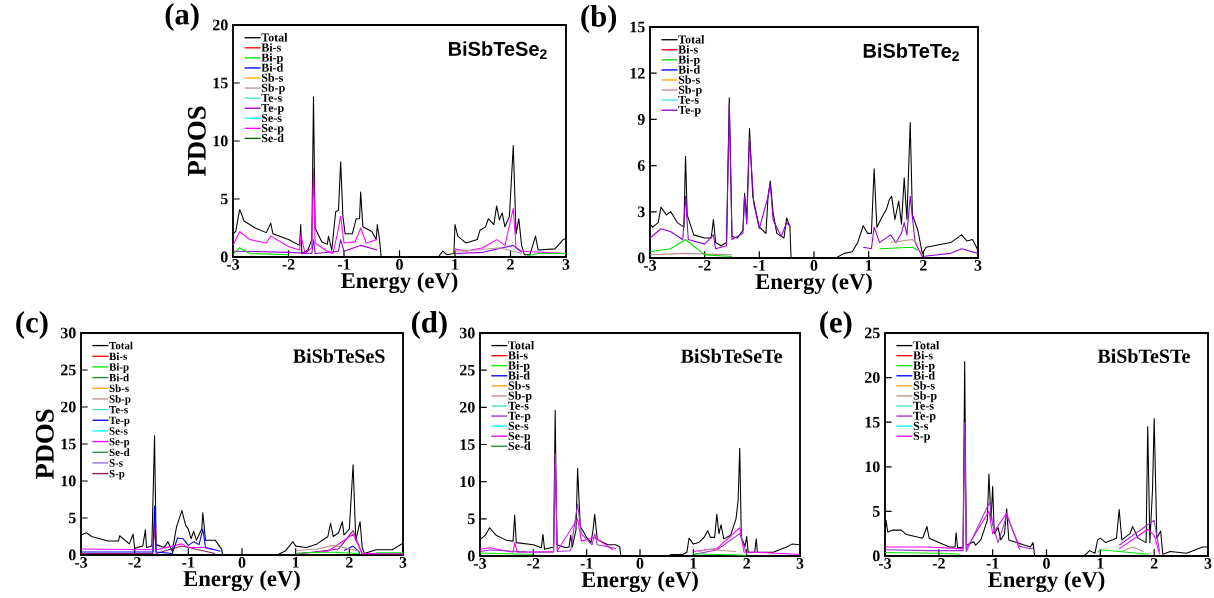 The image size is (1214, 598). What do you see at coordinates (1143, 355) in the screenshot?
I see `annotation: BiSbTeSTe` at bounding box center [1143, 355].